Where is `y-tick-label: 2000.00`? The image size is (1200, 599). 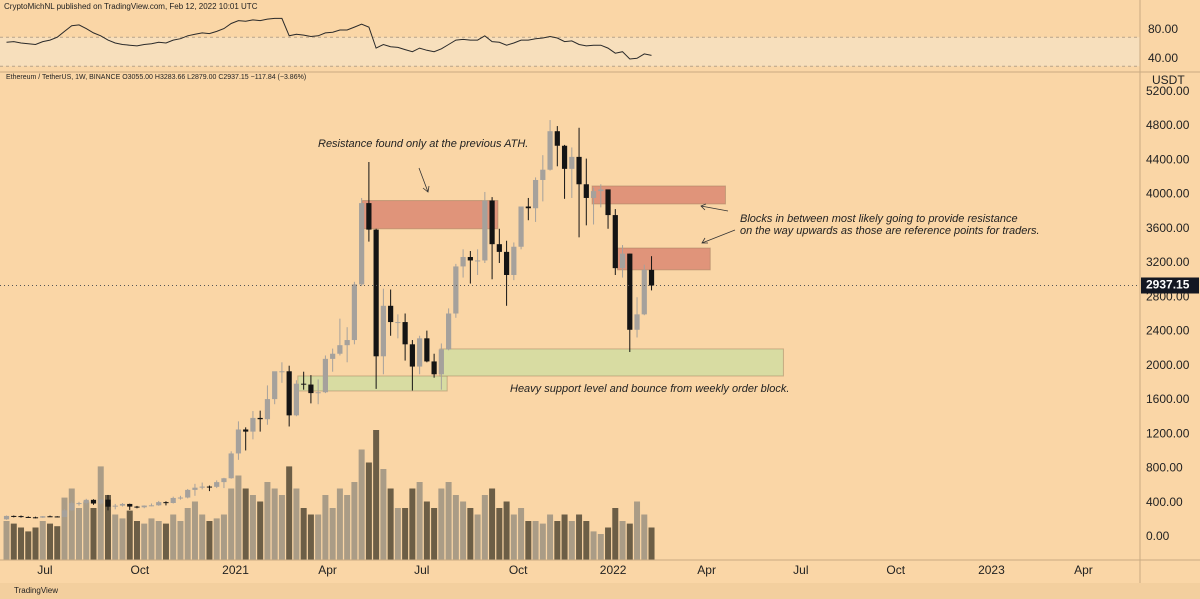
y-tick-label: 2000.00 is located at coordinates (1168, 365).